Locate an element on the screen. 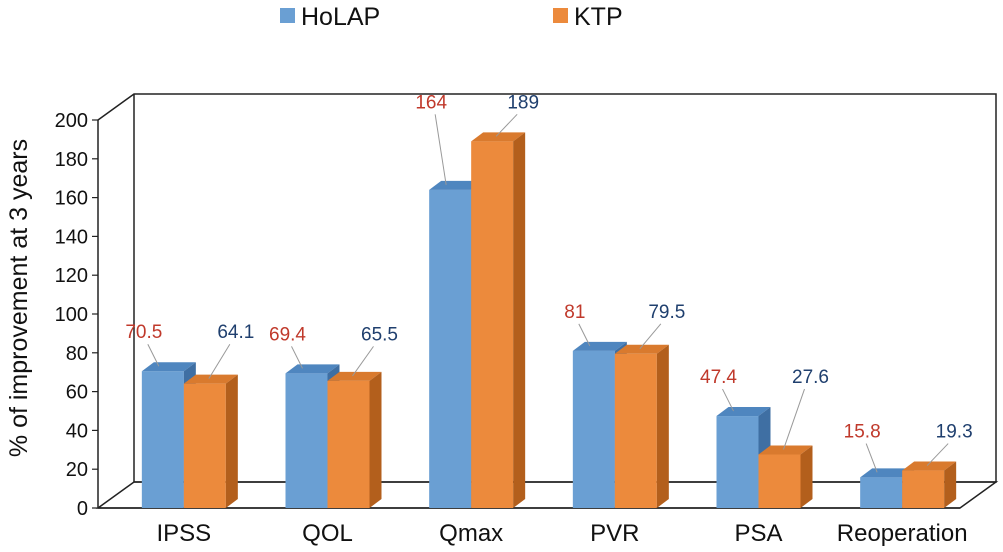 Image resolution: width=1003 pixels, height=552 pixels. y-axis-label: % of improvement at 3 years is located at coordinates (19, 298).